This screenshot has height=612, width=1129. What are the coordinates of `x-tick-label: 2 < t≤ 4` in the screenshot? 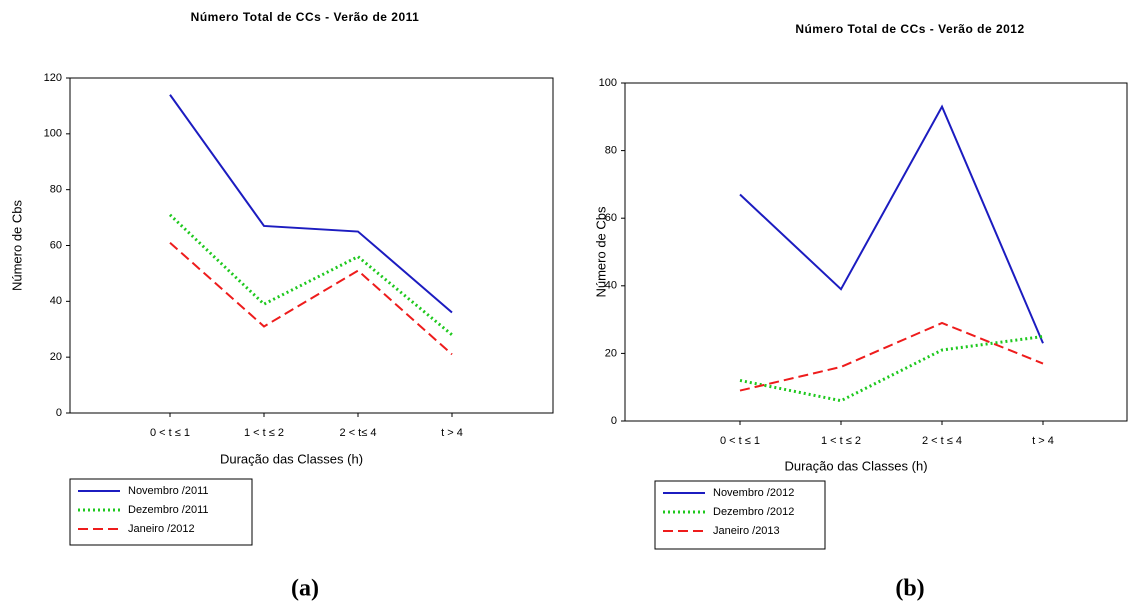 It's located at (358, 433).